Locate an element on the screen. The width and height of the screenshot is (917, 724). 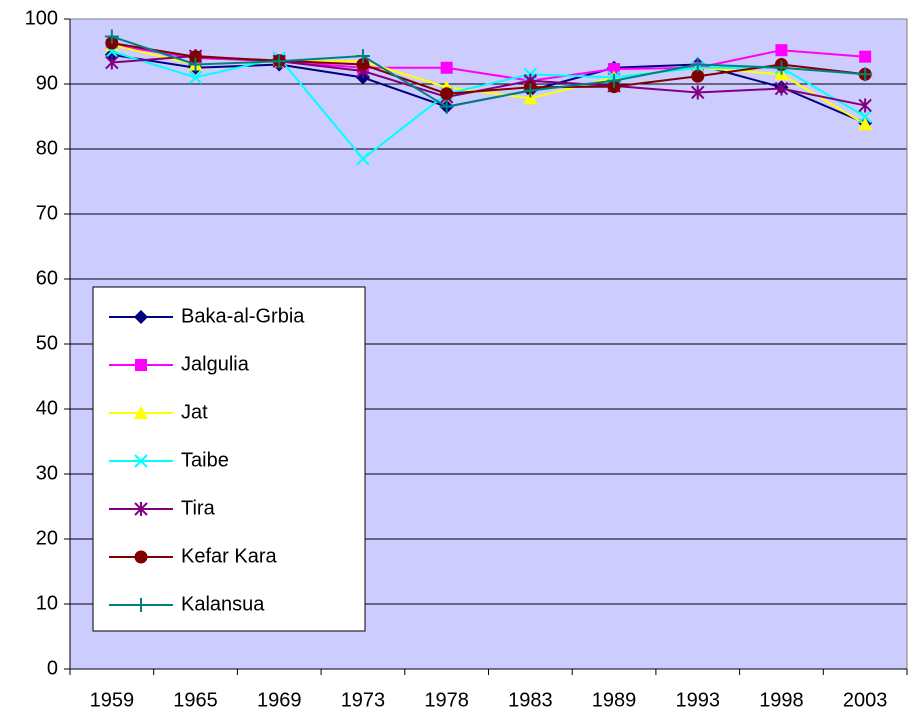
y-tick-label: 20 is located at coordinates (47, 538).